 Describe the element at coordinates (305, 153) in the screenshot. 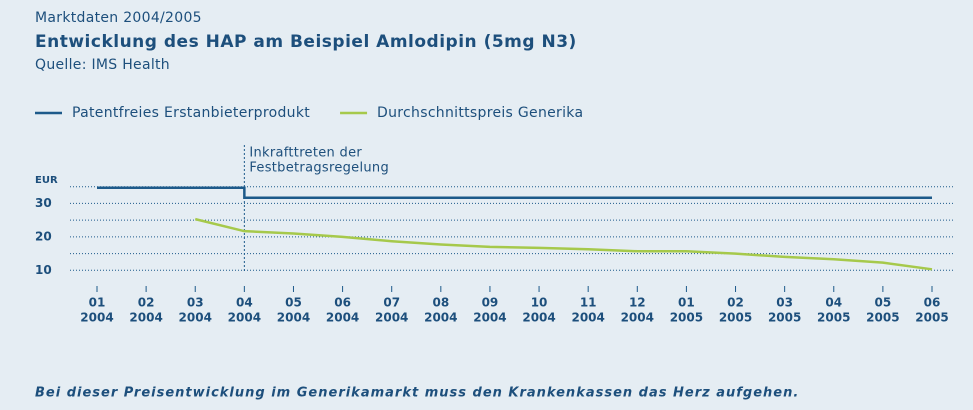

I see `annotation-text: Inkrafttreten der` at that location.